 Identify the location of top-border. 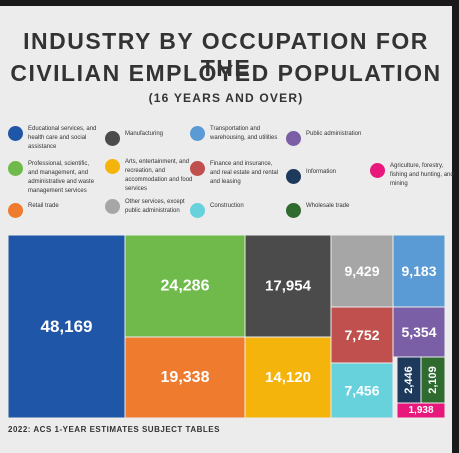
(226, 3).